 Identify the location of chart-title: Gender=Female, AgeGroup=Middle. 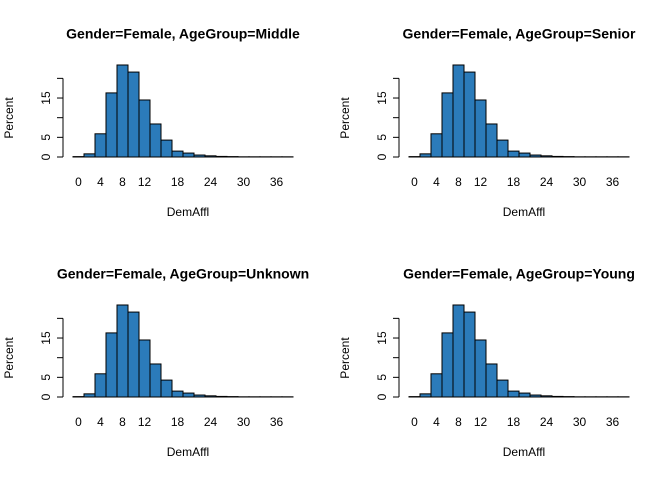
(183, 34).